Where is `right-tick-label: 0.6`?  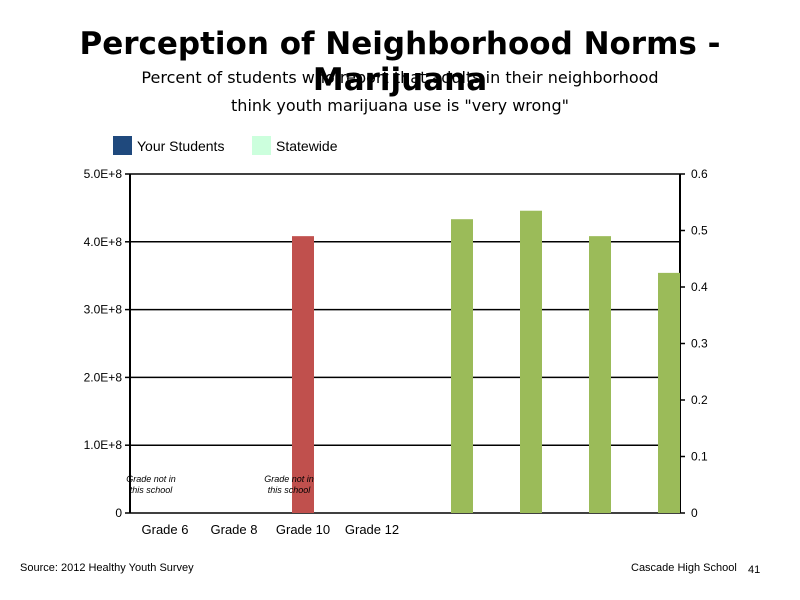
right-tick-label: 0.6 is located at coordinates (699, 174).